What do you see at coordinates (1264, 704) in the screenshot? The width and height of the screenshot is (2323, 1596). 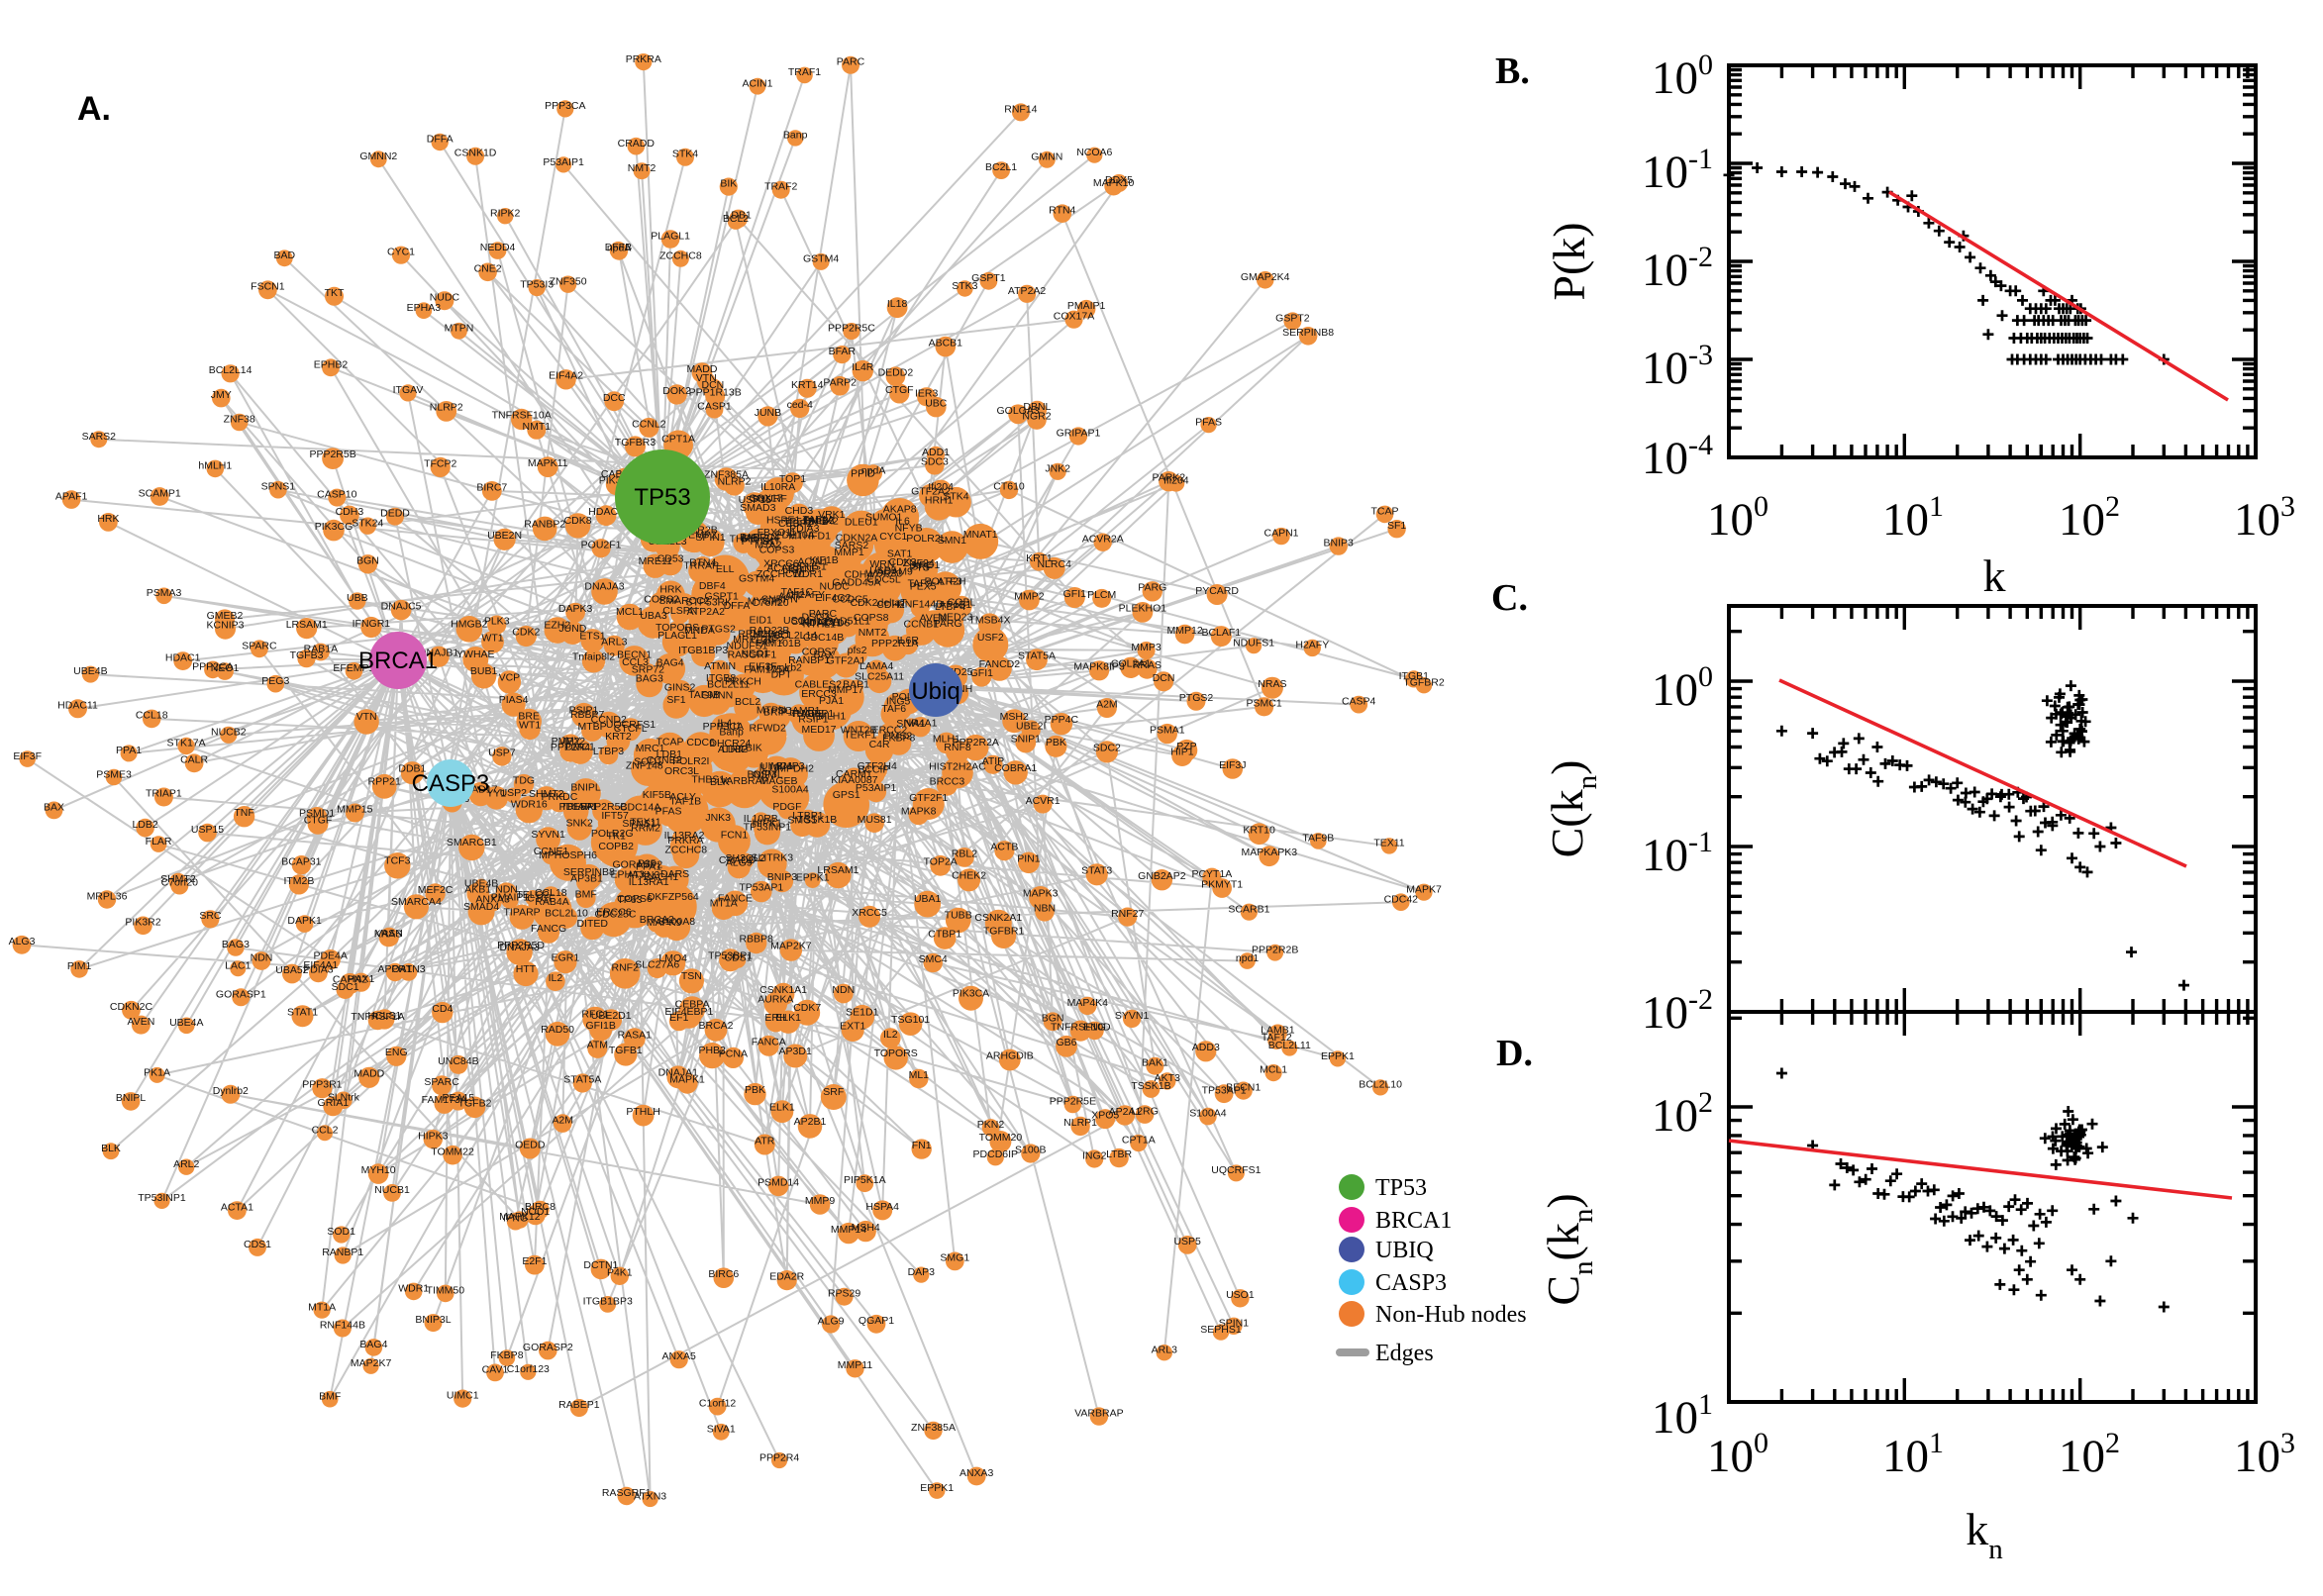 I see `svg-text: PSMC1` at bounding box center [1264, 704].